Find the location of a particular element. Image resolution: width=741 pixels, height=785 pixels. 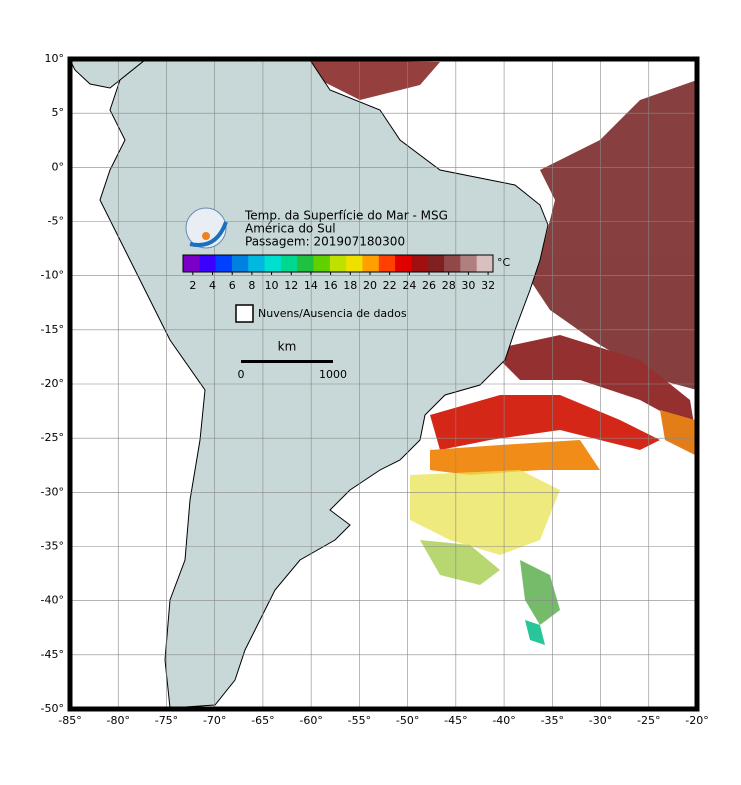

y-tick-label: -30° is located at coordinates (52, 491).